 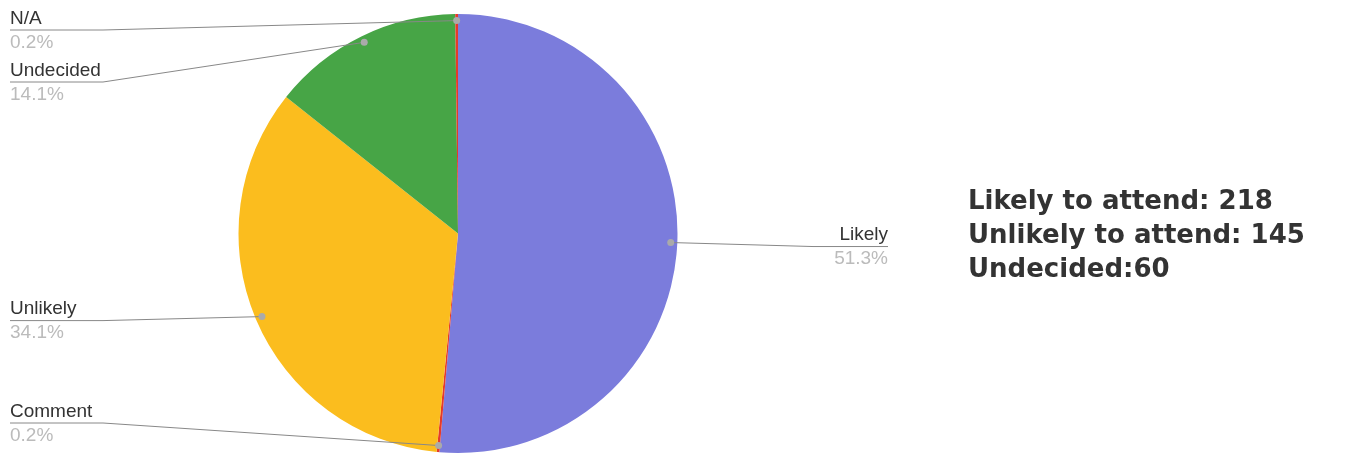 What do you see at coordinates (1136, 234) in the screenshot?
I see `text: Unlikely to attend: 145` at bounding box center [1136, 234].